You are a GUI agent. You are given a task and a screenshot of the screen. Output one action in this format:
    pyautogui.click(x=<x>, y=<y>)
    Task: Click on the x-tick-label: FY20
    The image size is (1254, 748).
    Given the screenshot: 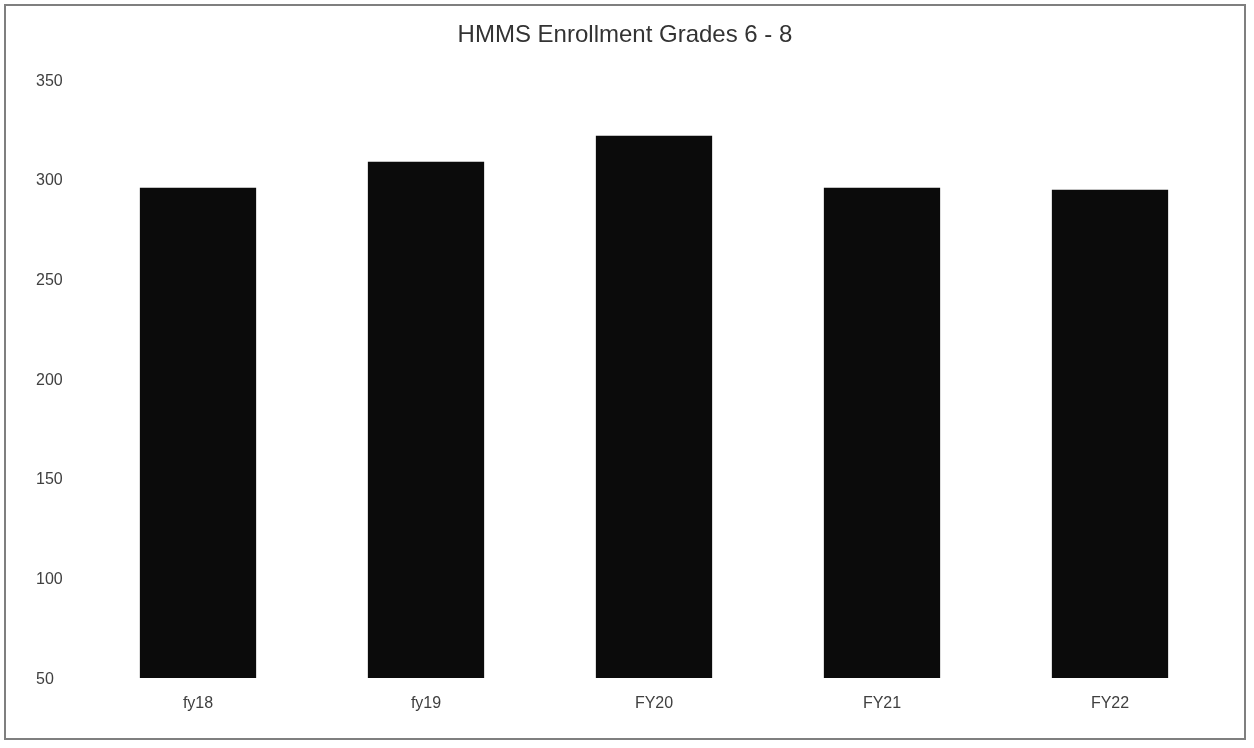 What is the action you would take?
    pyautogui.click(x=654, y=702)
    